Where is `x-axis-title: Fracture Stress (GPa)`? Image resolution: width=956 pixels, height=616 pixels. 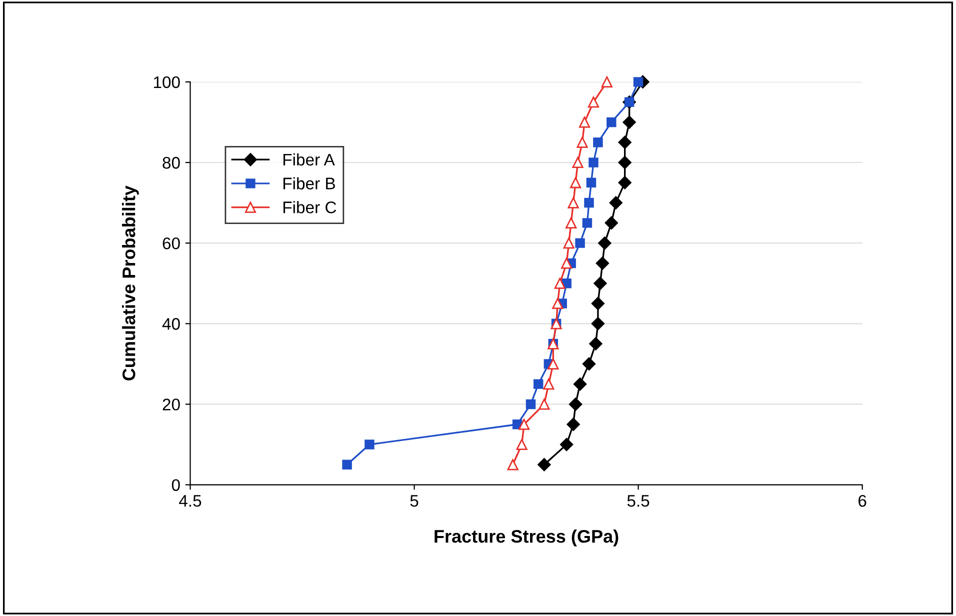
x-axis-title: Fracture Stress (GPa) is located at coordinates (526, 537).